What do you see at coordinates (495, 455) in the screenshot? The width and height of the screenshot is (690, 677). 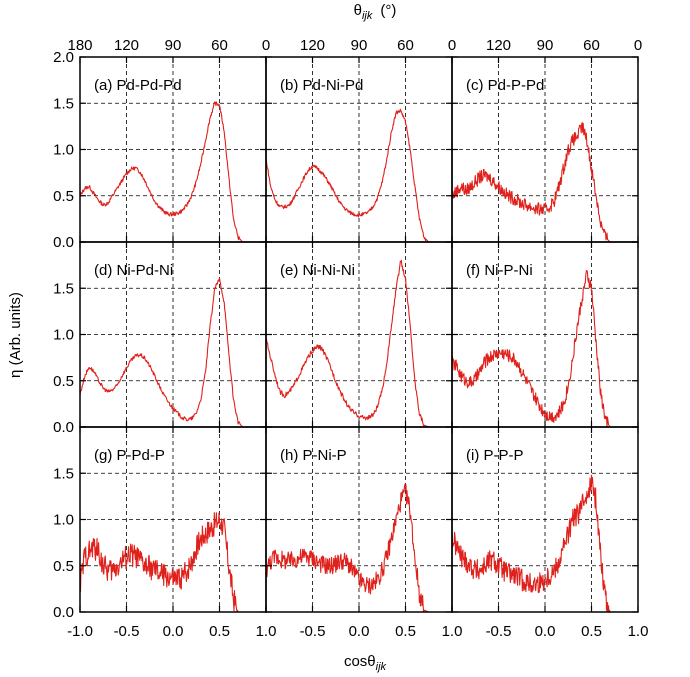 I see `panel-label: (i) P-P-P` at bounding box center [495, 455].